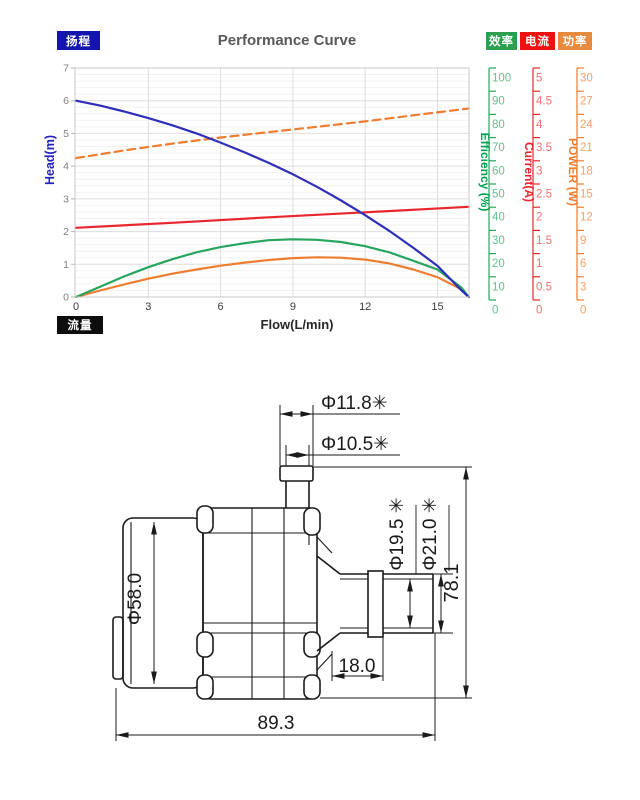 The width and height of the screenshot is (640, 800). What do you see at coordinates (287, 40) in the screenshot?
I see `chart-title: Performance Curve` at bounding box center [287, 40].